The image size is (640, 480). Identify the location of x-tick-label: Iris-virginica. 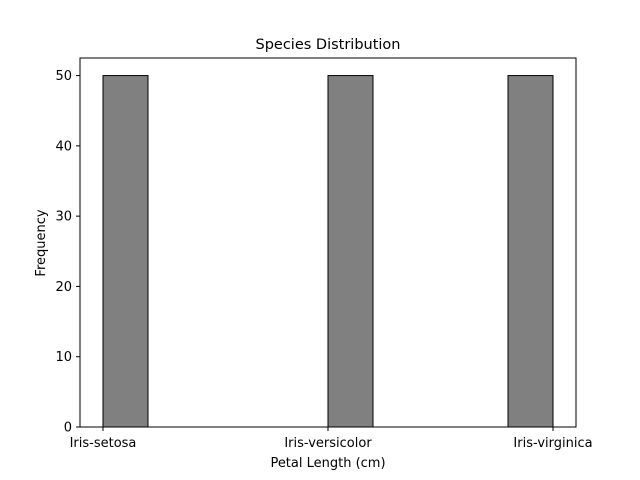
(552, 443).